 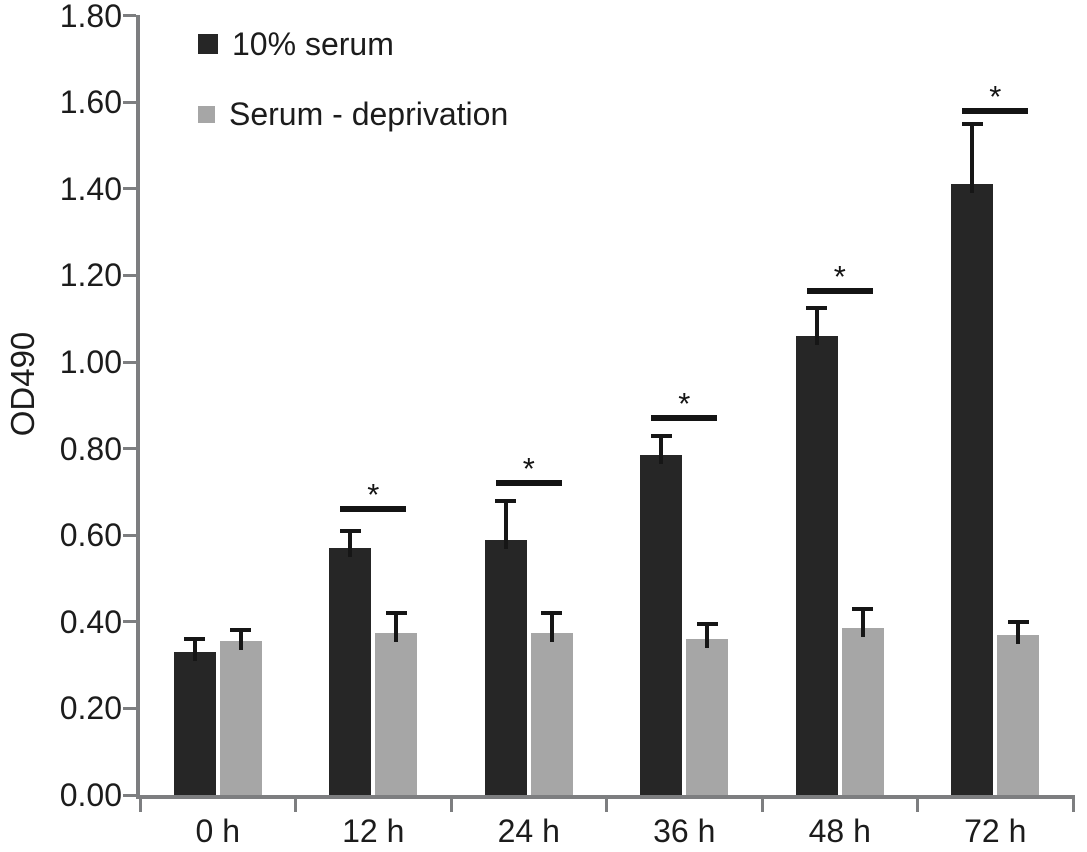 What do you see at coordinates (90, 708) in the screenshot?
I see `y-axis-tick-label: 0.20` at bounding box center [90, 708].